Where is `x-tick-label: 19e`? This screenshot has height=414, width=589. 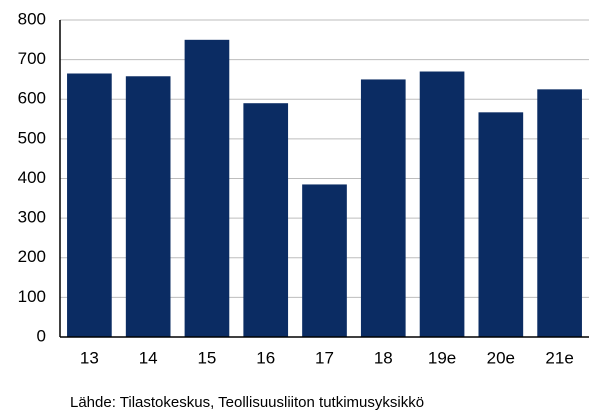
x-tick-label: 19e is located at coordinates (442, 357).